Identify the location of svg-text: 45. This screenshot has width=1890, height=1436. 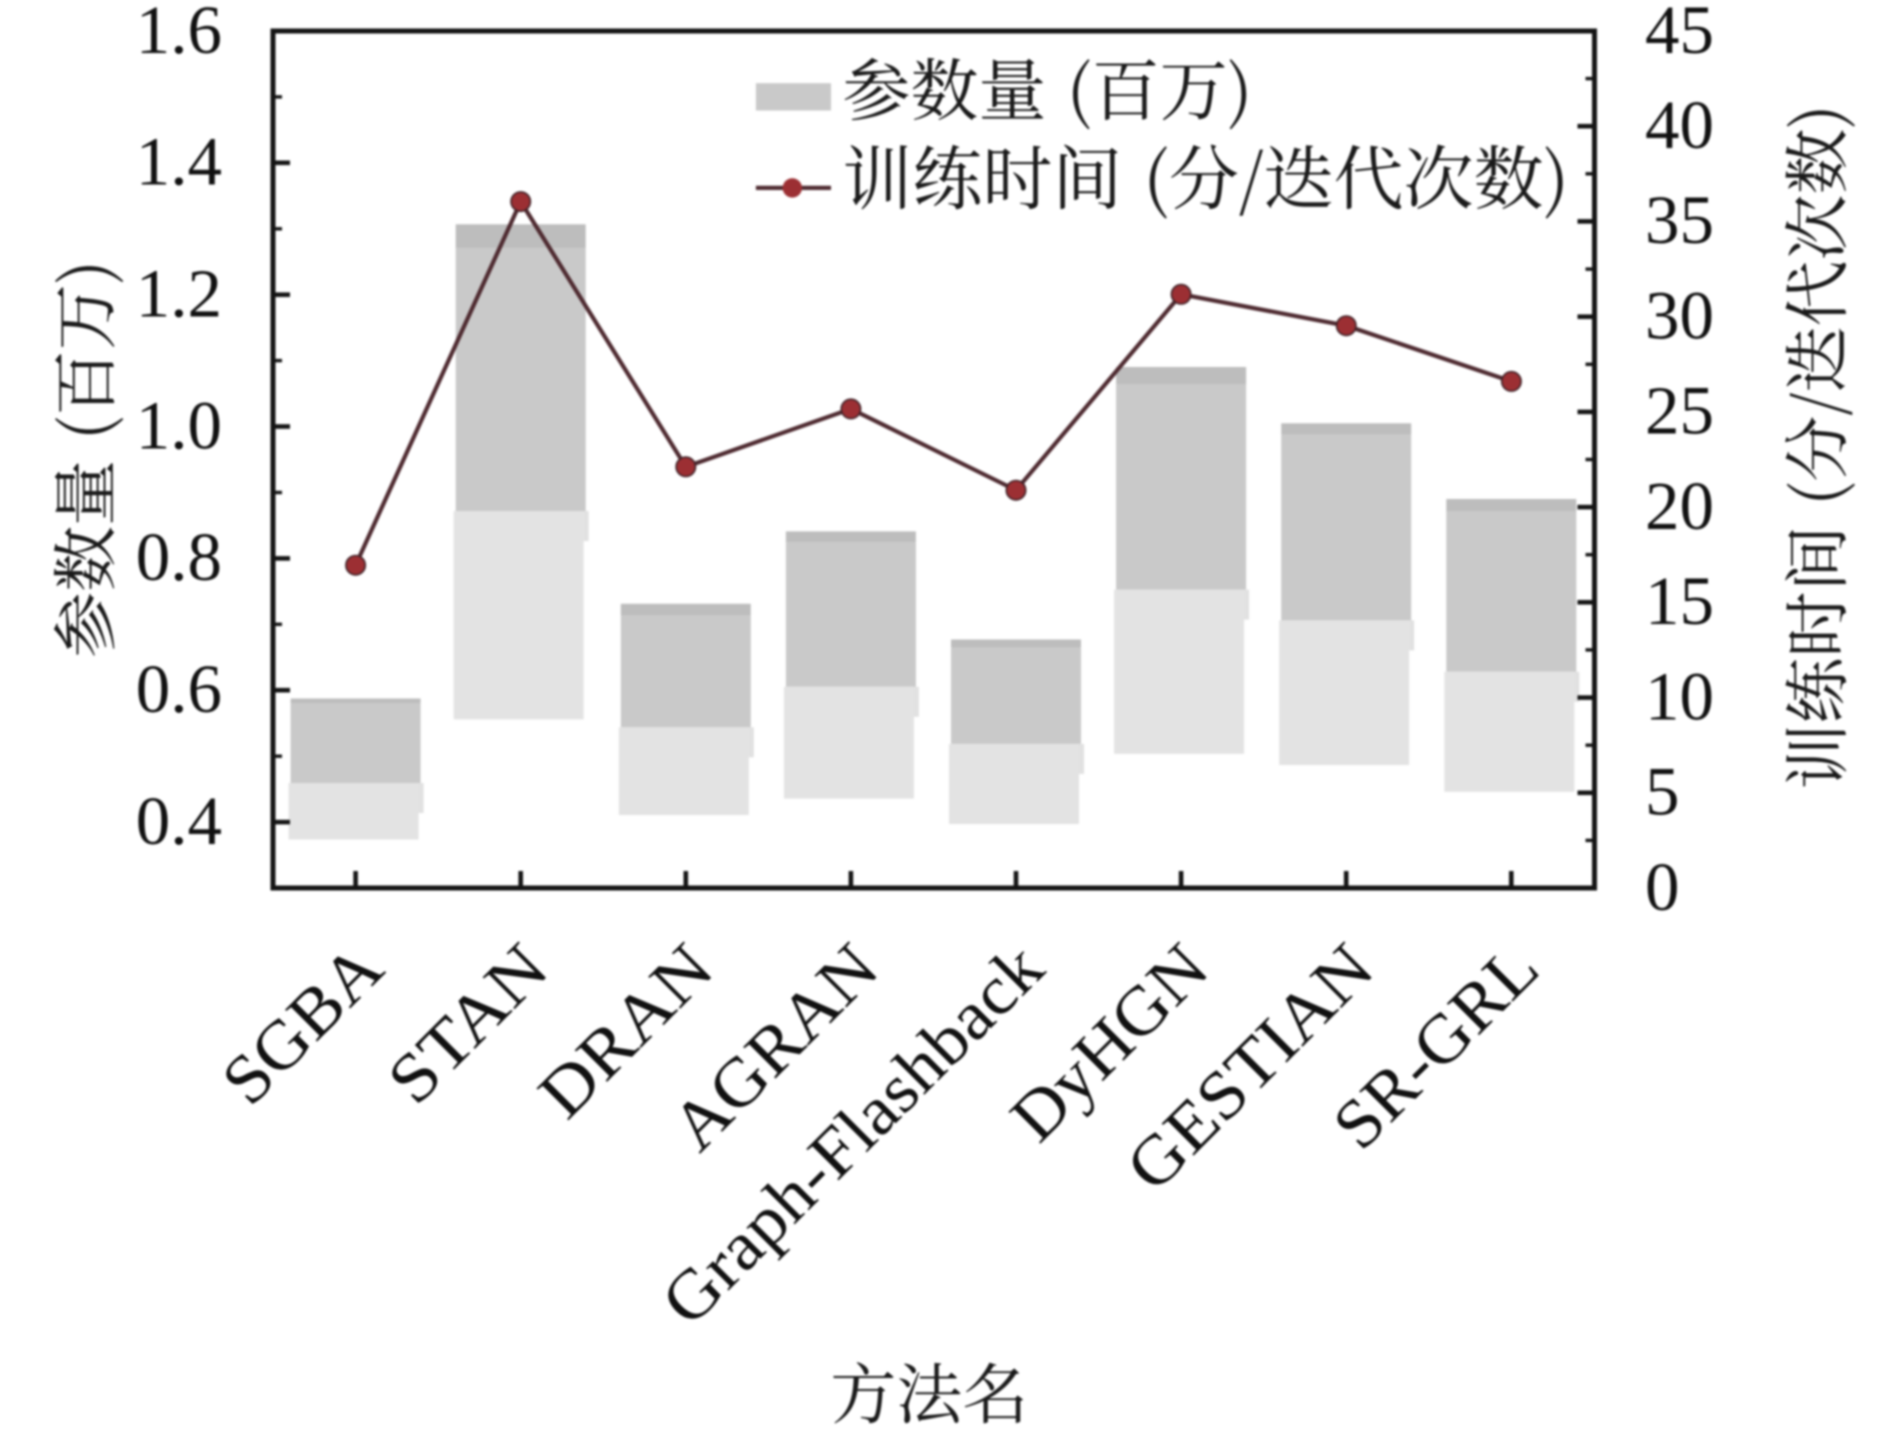
(1679, 34).